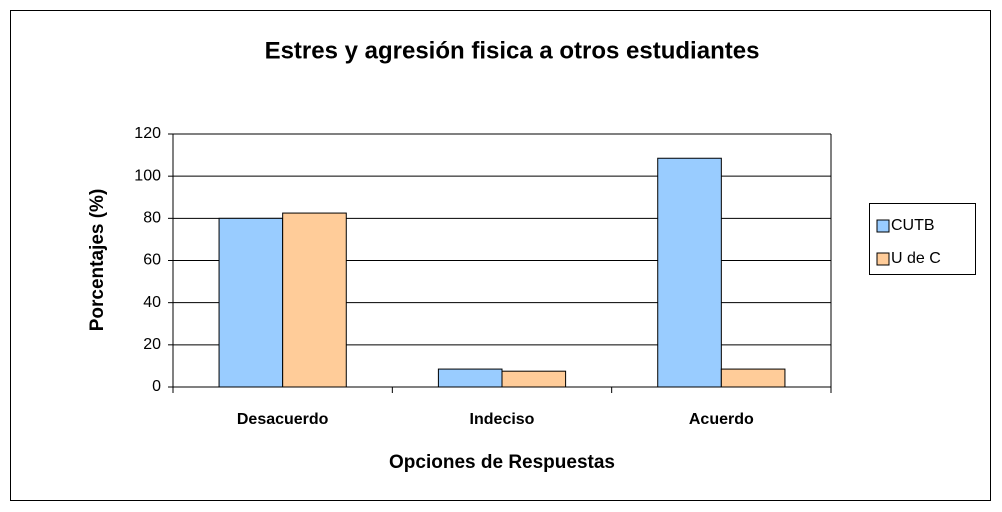 The image size is (1002, 512). Describe the element at coordinates (156, 386) in the screenshot. I see `y-tick-label: 0` at that location.